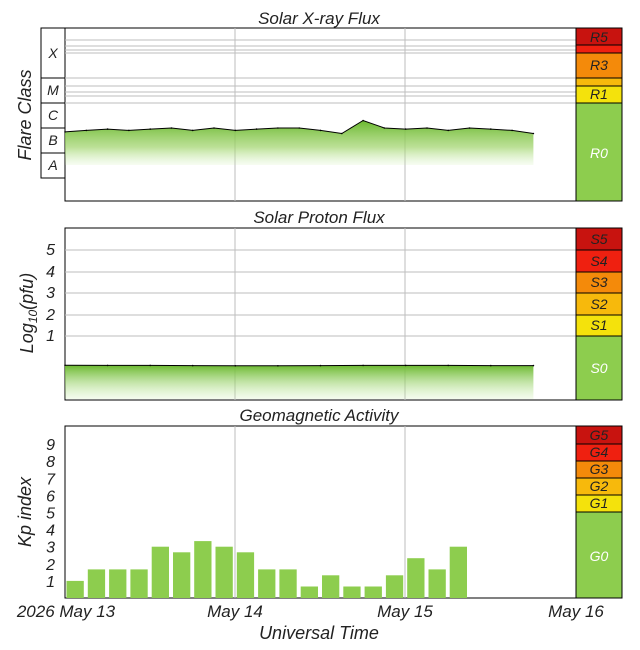  I want to click on kp-ytick: 8, so click(50, 462).